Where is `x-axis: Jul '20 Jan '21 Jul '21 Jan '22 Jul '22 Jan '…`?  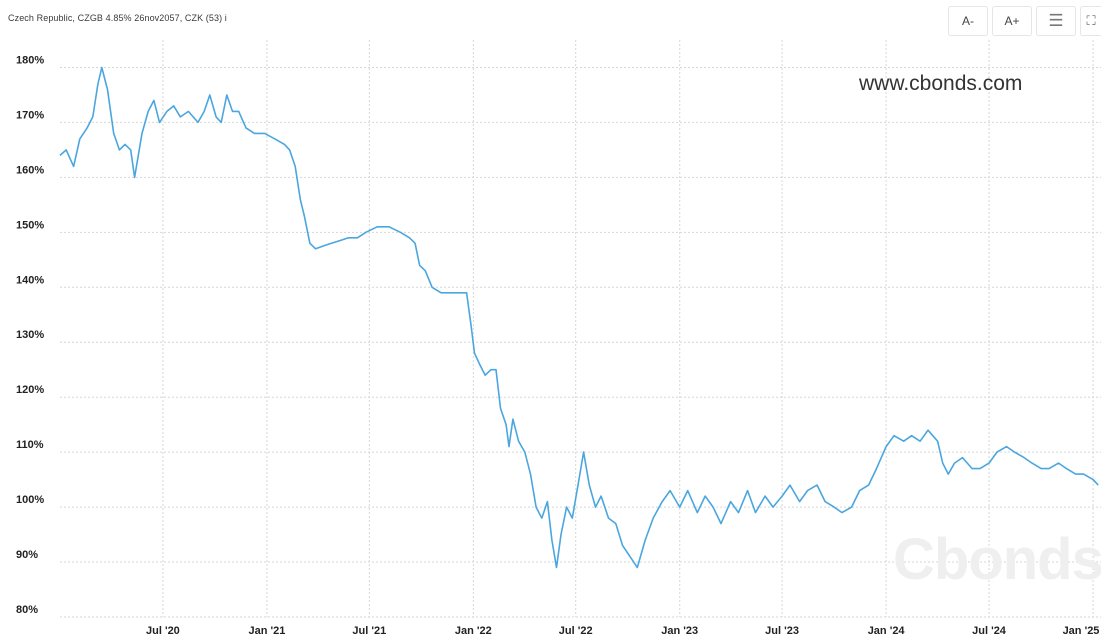
x-axis: Jul '20 Jan '21 Jul '21 Jan '22 Jul '22 Jan '… is located at coordinates (622, 630).